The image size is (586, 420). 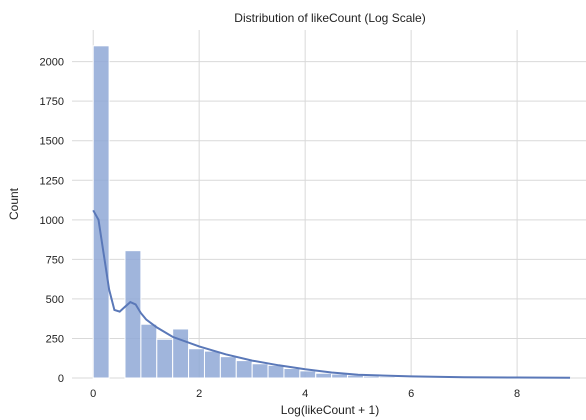 I want to click on y-tick-label: 1250, so click(x=52, y=181).